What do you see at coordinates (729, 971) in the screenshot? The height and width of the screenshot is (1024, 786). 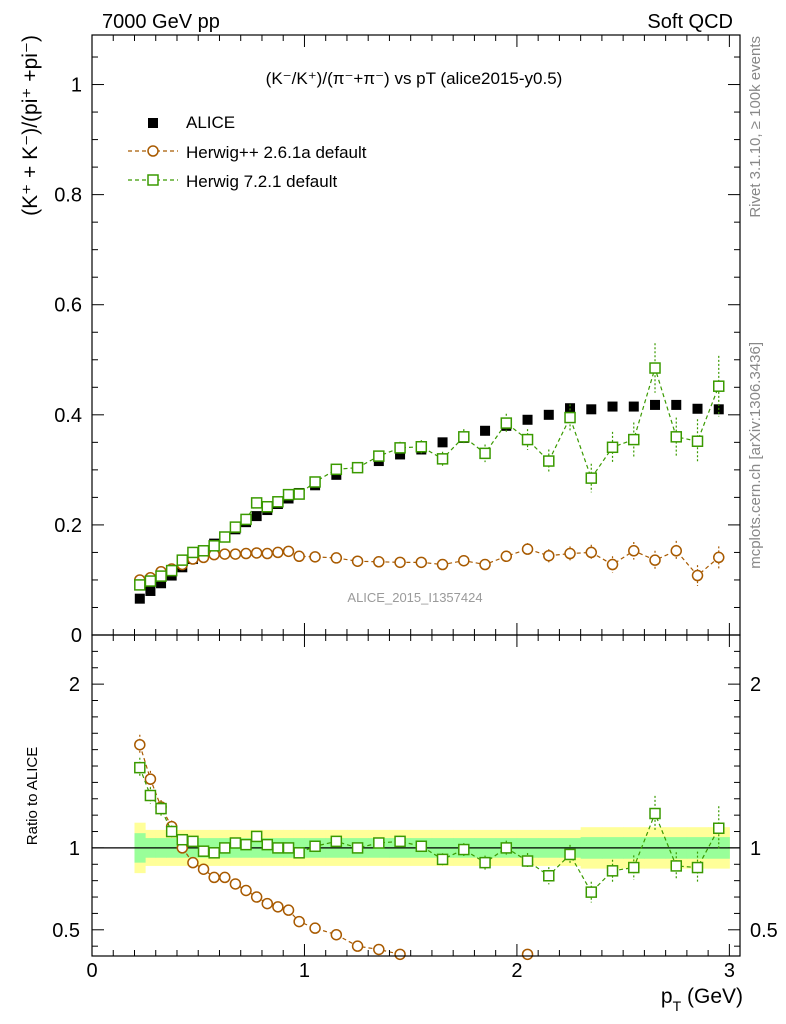 I see `x-tick-label: 3` at bounding box center [729, 971].